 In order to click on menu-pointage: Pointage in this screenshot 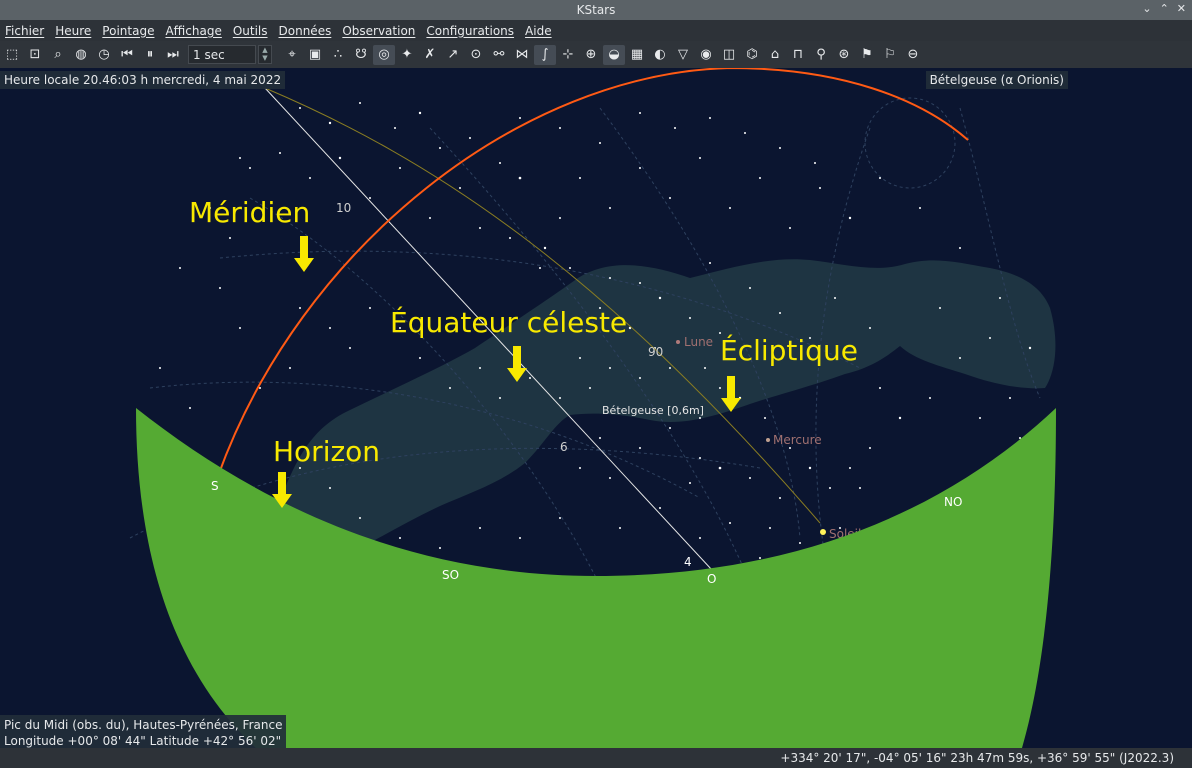, I will do `click(128, 30)`.